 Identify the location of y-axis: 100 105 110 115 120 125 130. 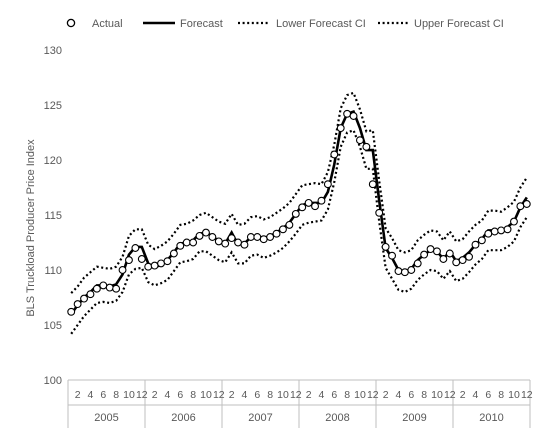
(53, 216).